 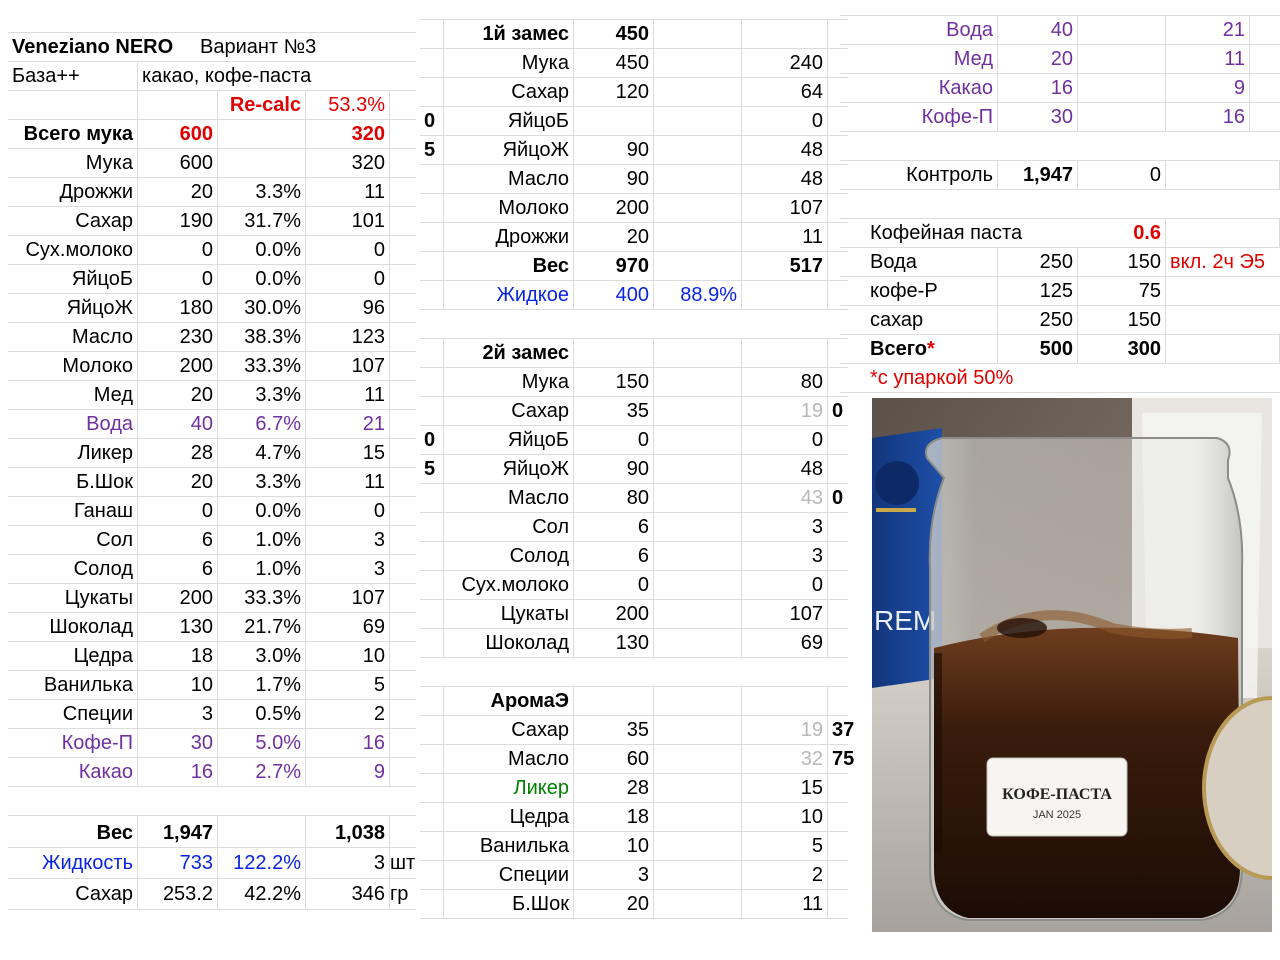 What do you see at coordinates (509, 63) in the screenshot?
I see `ingredient-name: Мука` at bounding box center [509, 63].